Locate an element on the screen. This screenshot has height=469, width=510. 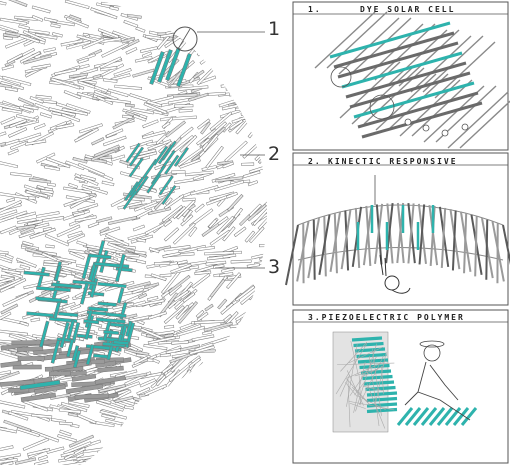
panel-1-number: 1. is located at coordinates (315, 9).